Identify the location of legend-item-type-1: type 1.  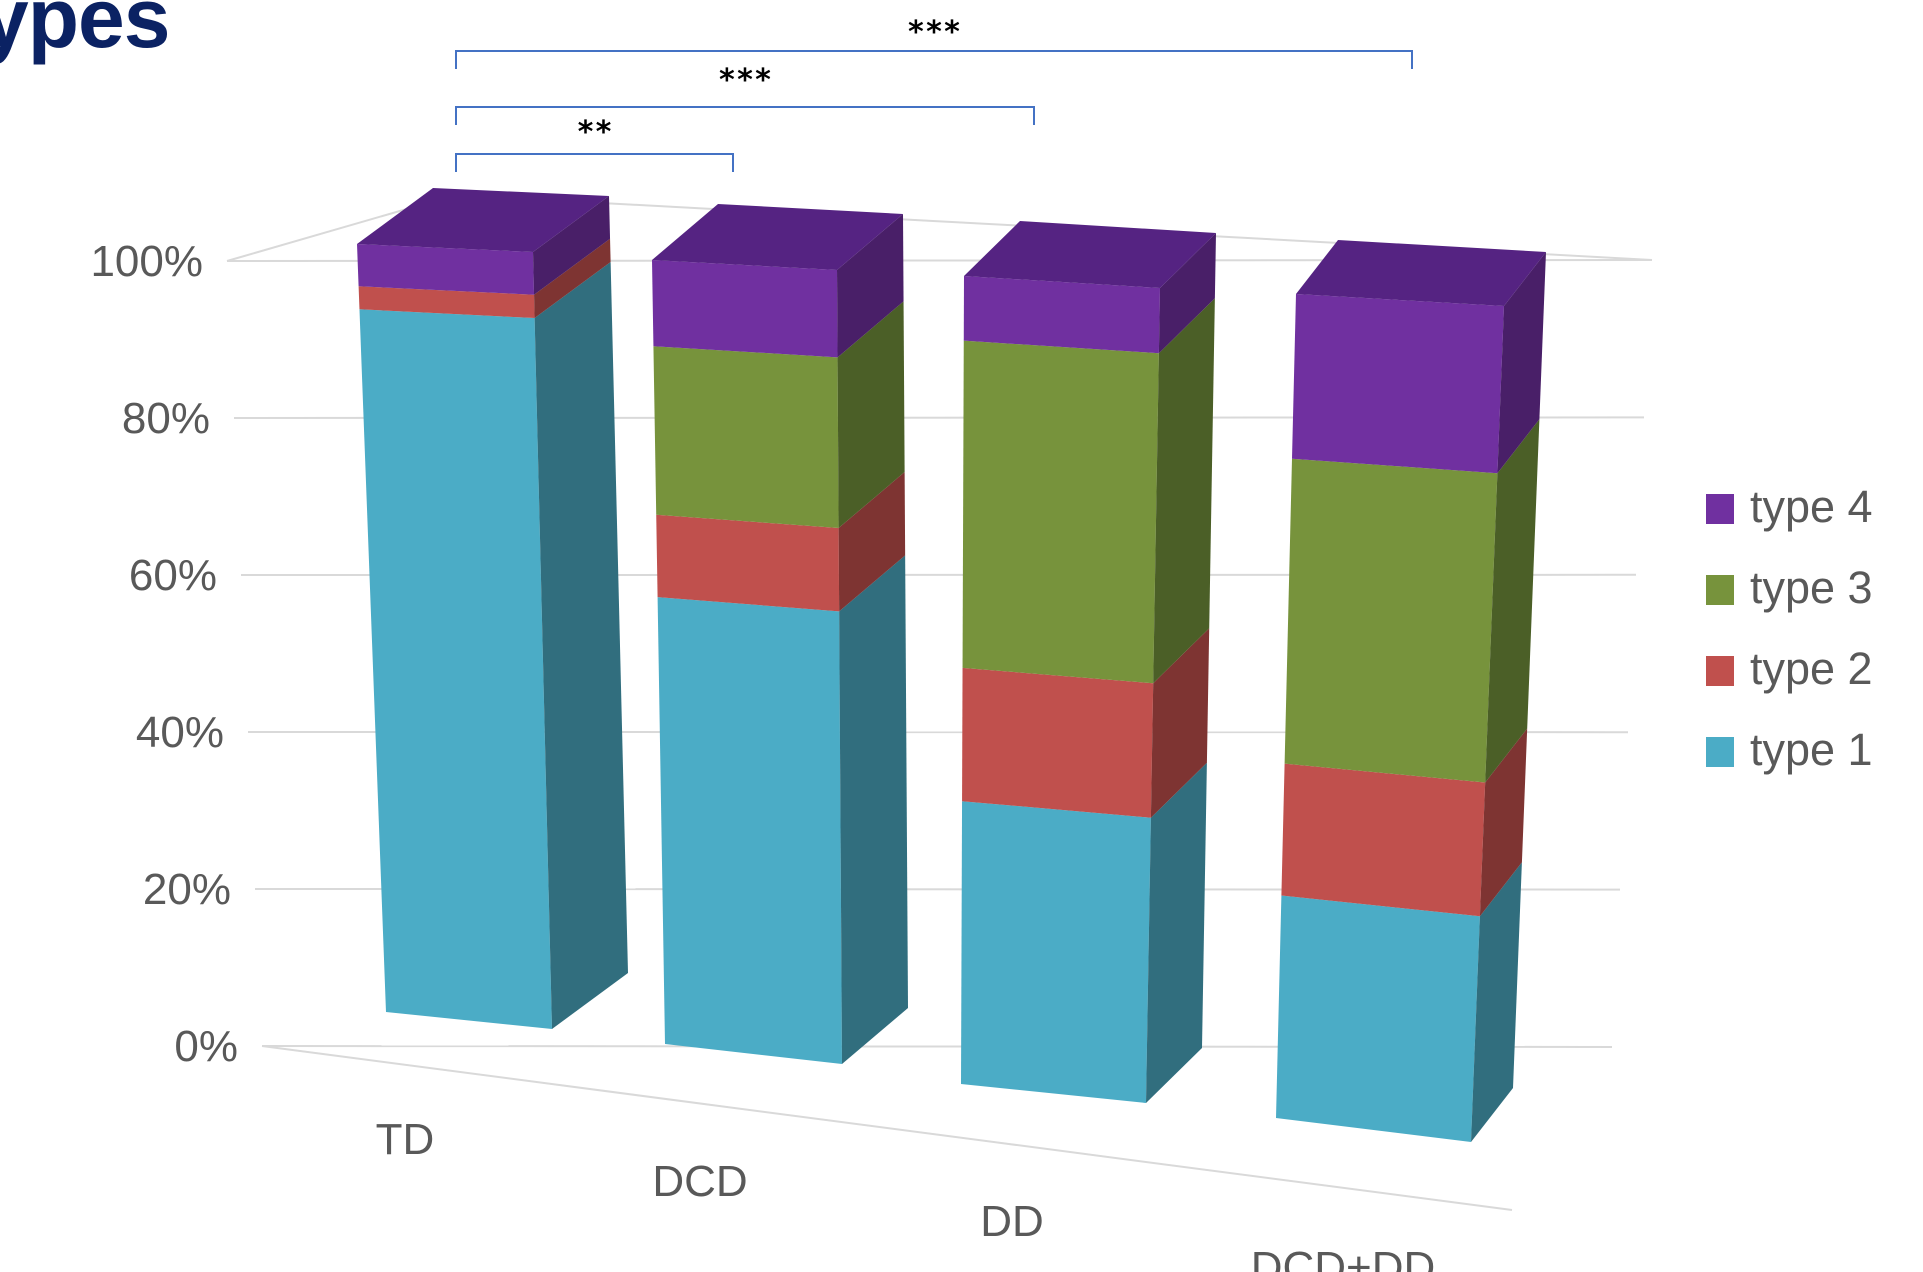
(1789, 749).